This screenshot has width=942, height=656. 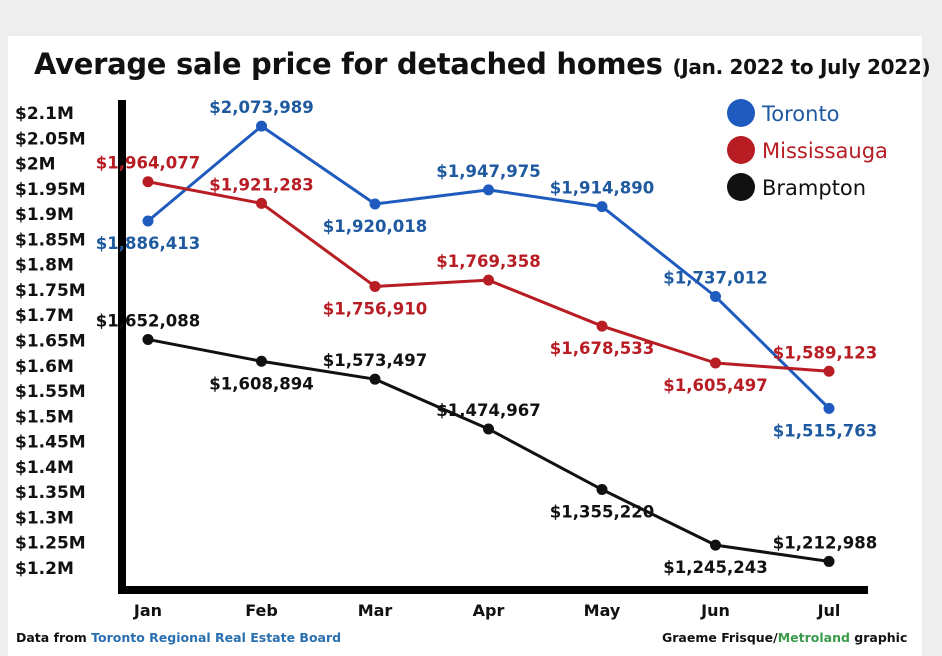 I want to click on legend-swatch-toronto, so click(x=741, y=113).